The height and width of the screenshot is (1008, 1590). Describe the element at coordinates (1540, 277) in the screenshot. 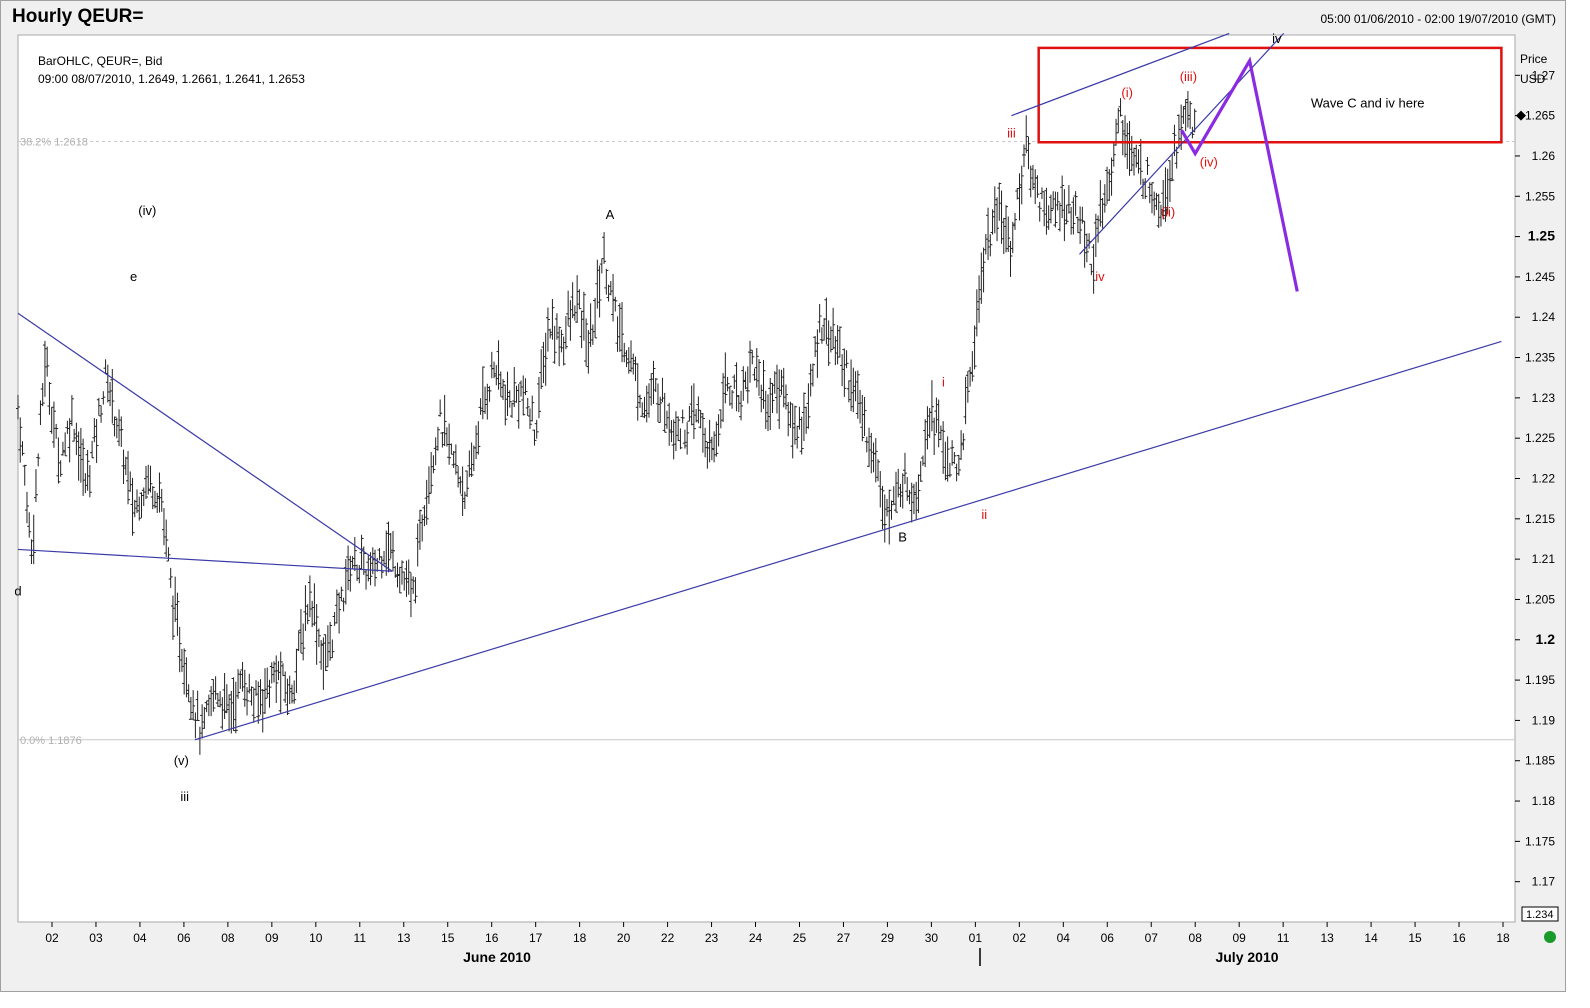

I see `y-tick-label: 1.245` at that location.